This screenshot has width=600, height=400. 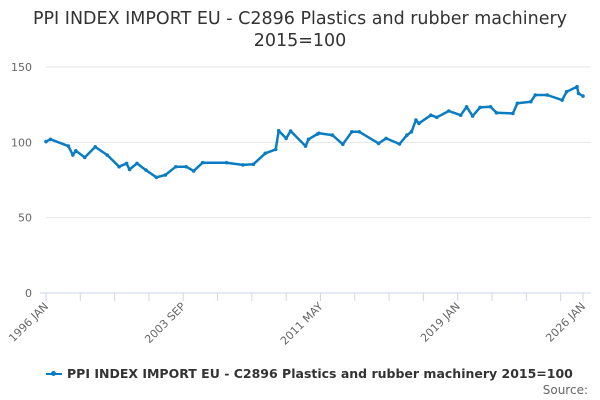 What do you see at coordinates (21, 67) in the screenshot?
I see `y-tick-label: 150` at bounding box center [21, 67].